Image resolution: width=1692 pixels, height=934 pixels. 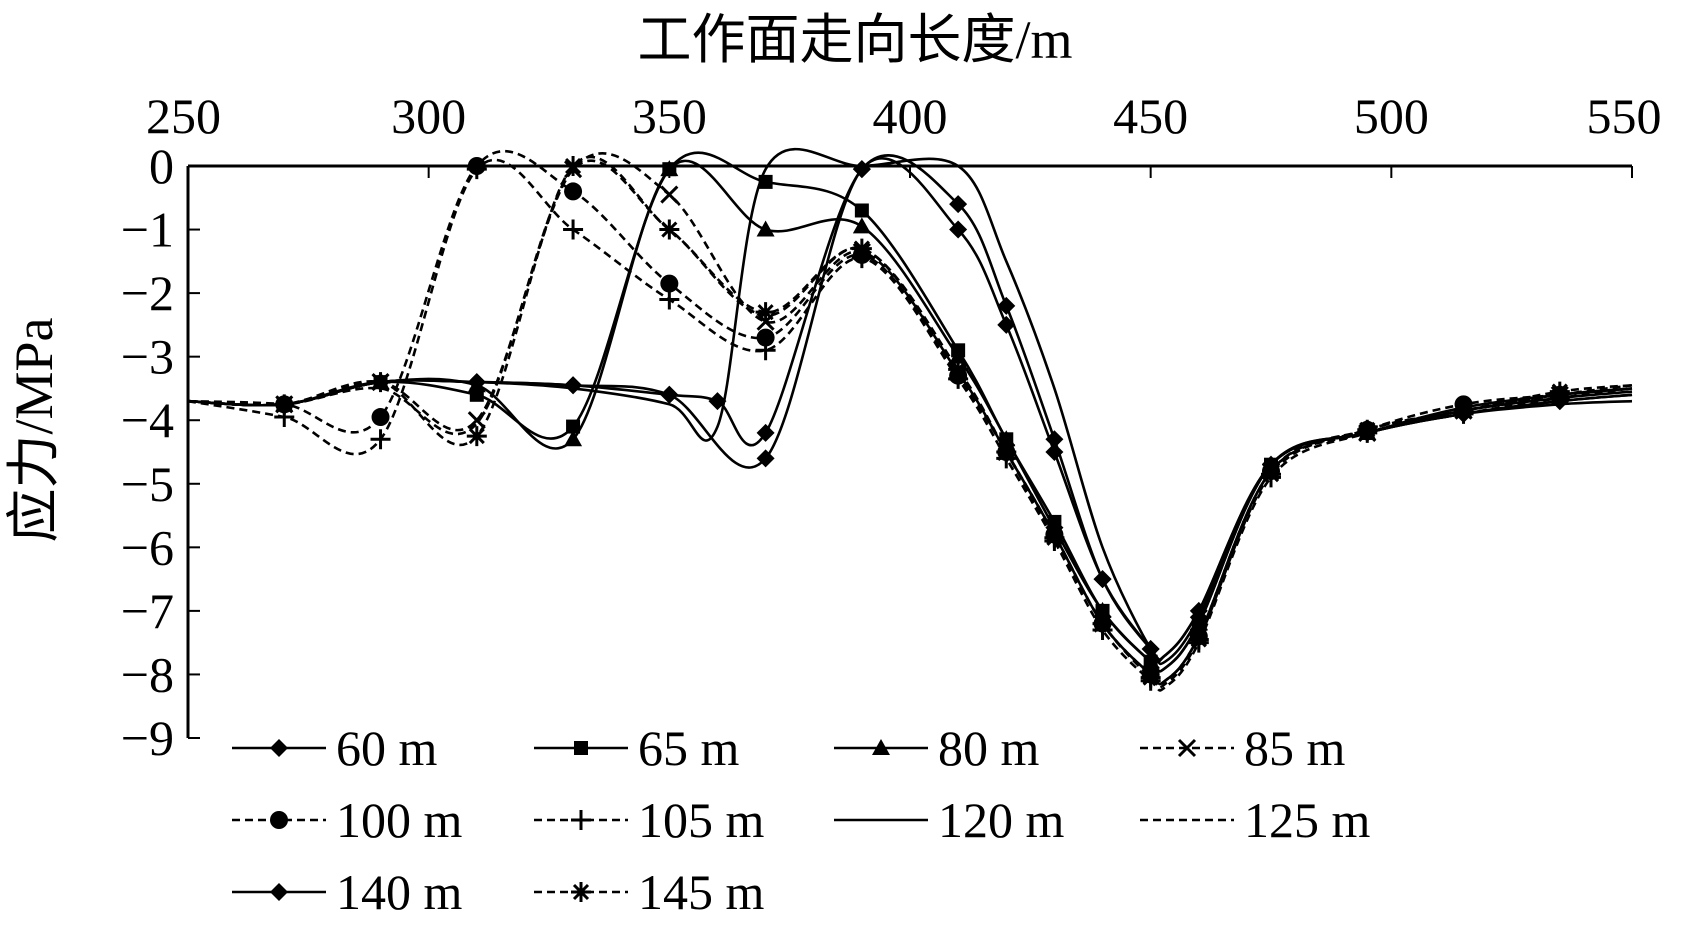 I want to click on legend-label: 120 m, so click(x=1001, y=820).